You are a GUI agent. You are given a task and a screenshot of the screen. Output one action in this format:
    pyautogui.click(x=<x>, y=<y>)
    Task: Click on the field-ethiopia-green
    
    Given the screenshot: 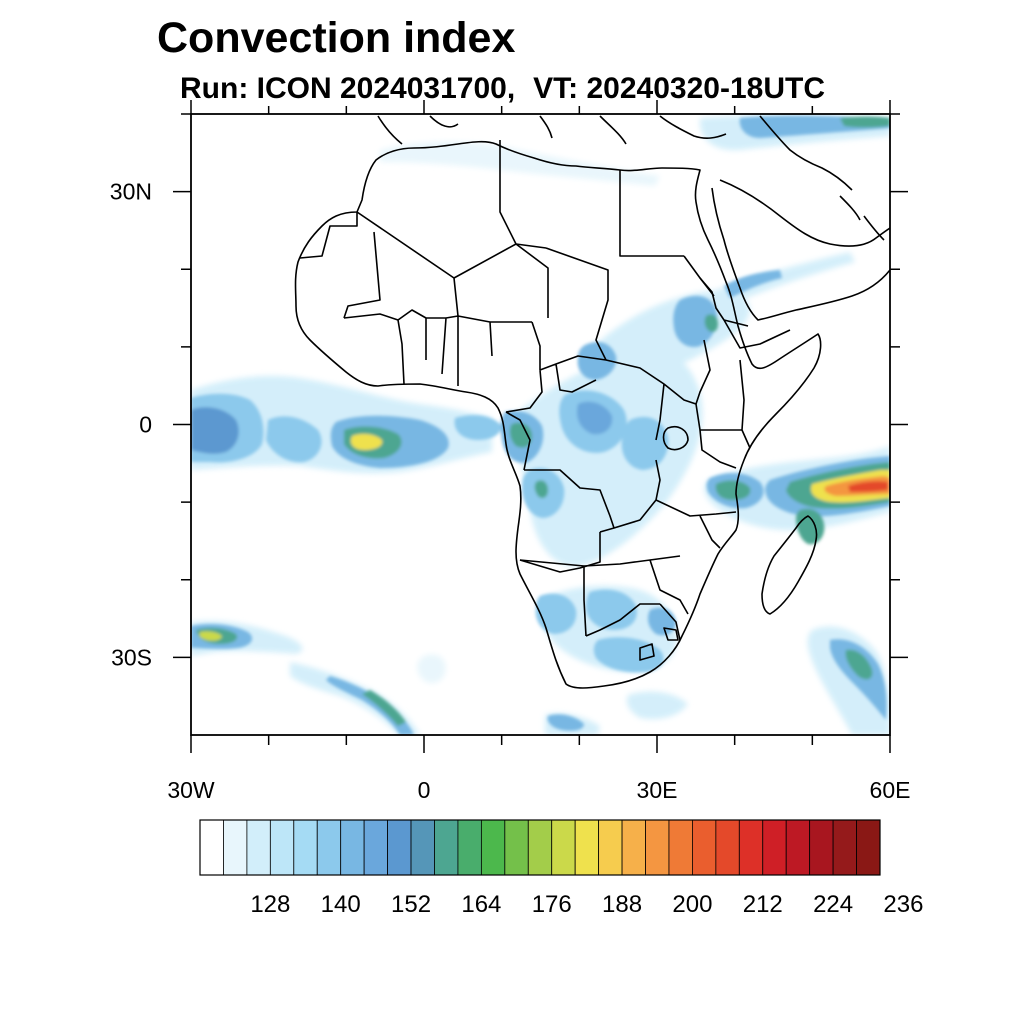 What is the action you would take?
    pyautogui.click(x=711, y=323)
    